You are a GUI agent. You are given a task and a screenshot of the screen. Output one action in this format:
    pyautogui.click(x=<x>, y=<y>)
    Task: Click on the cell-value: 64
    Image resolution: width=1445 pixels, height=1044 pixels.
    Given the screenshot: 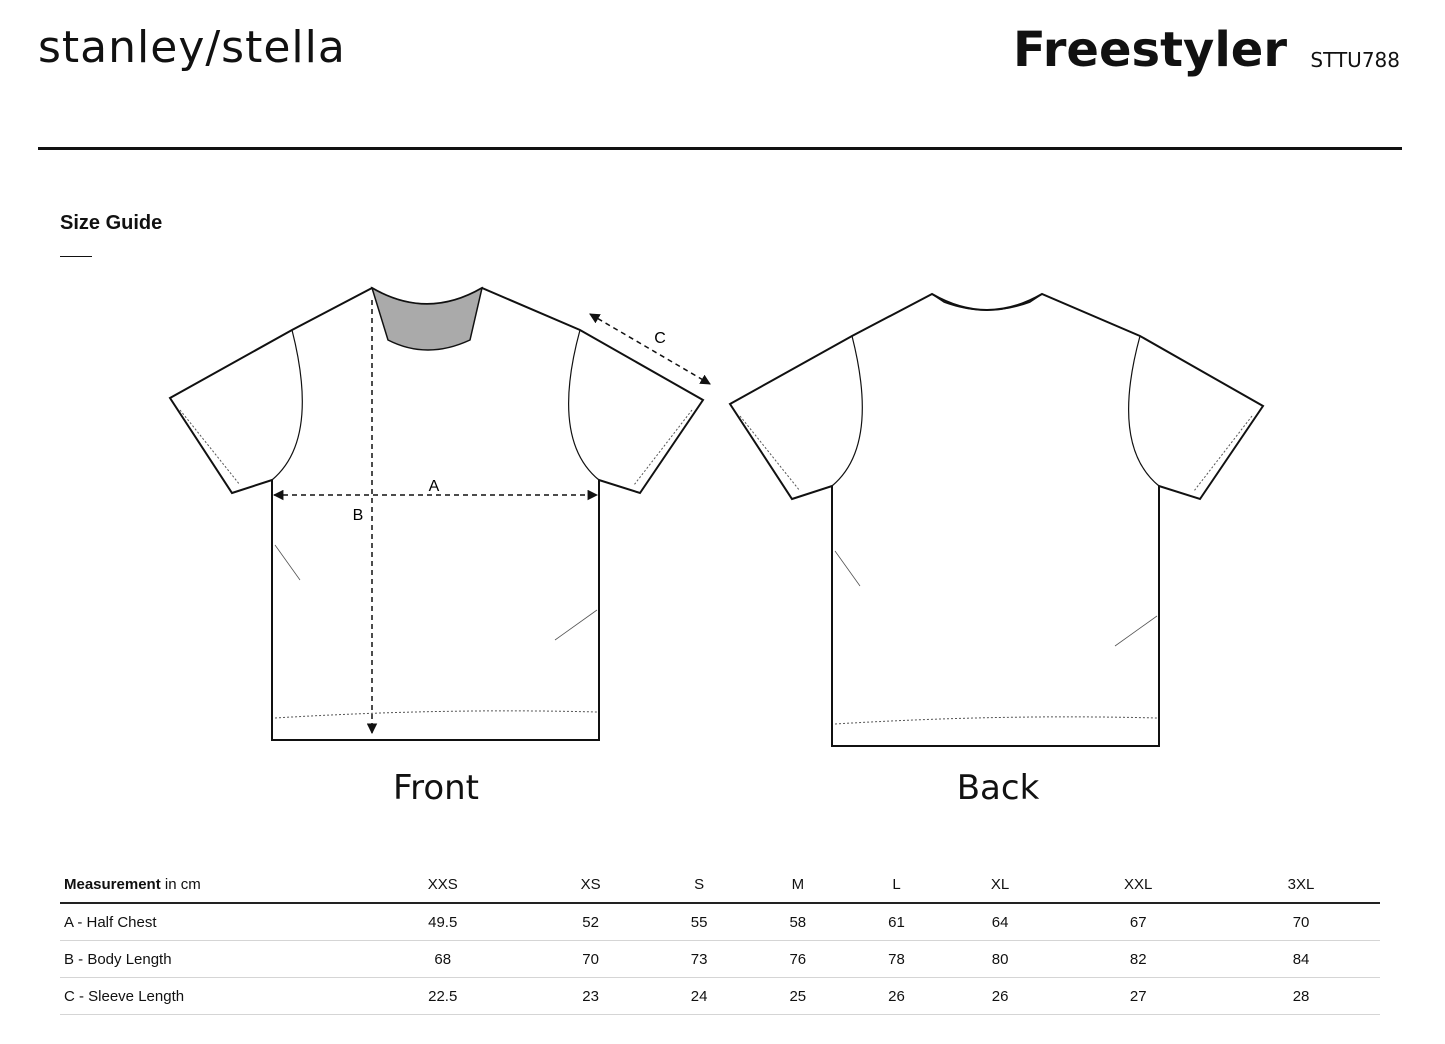 What is the action you would take?
    pyautogui.click(x=1000, y=922)
    